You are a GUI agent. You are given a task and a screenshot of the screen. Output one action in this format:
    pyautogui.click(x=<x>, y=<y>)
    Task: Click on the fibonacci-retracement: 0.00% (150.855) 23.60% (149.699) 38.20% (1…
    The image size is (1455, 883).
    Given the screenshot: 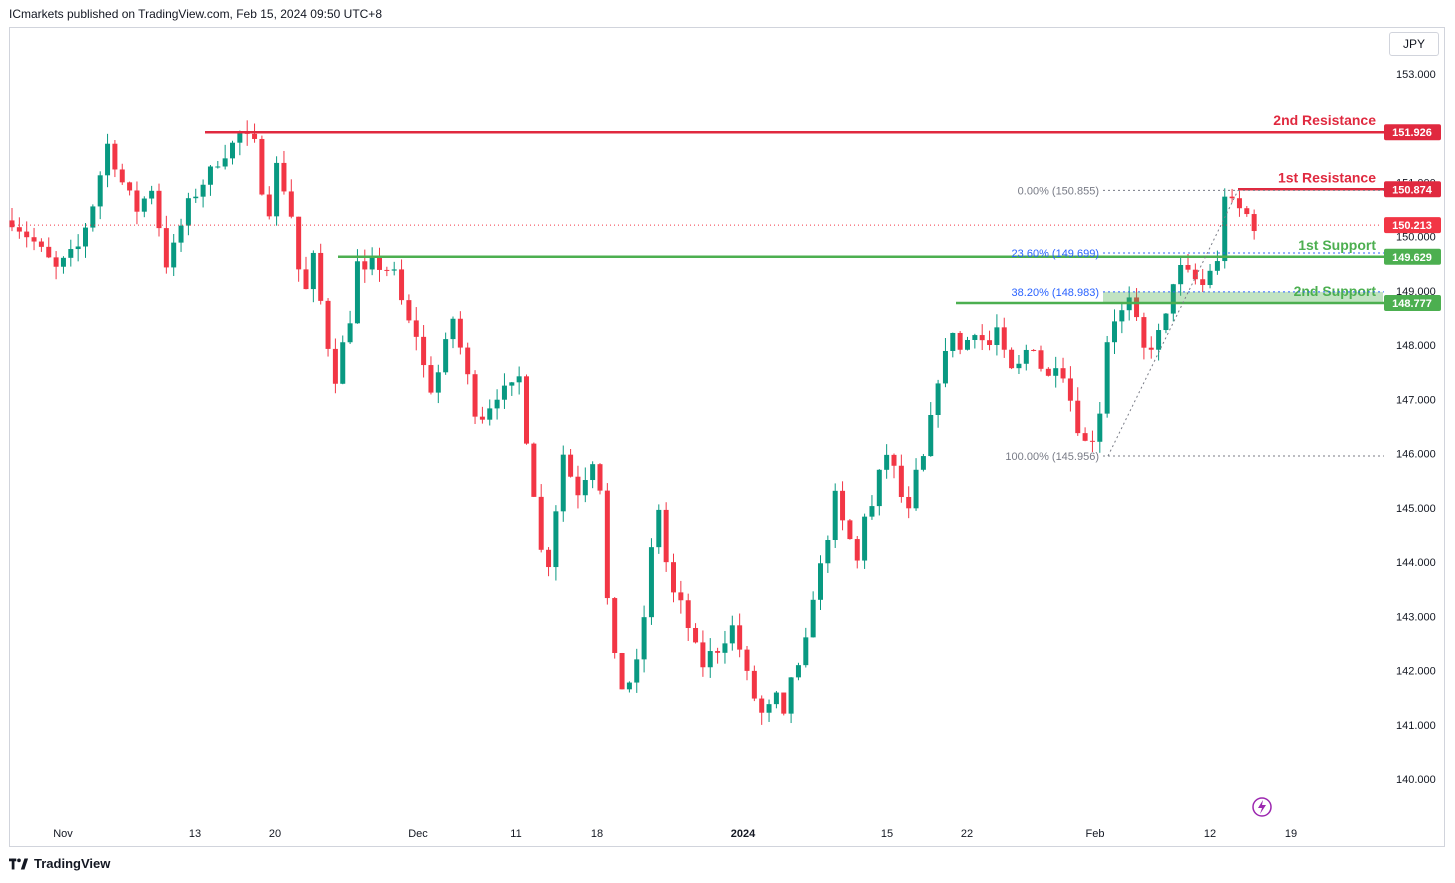 What is the action you would take?
    pyautogui.click(x=1194, y=324)
    